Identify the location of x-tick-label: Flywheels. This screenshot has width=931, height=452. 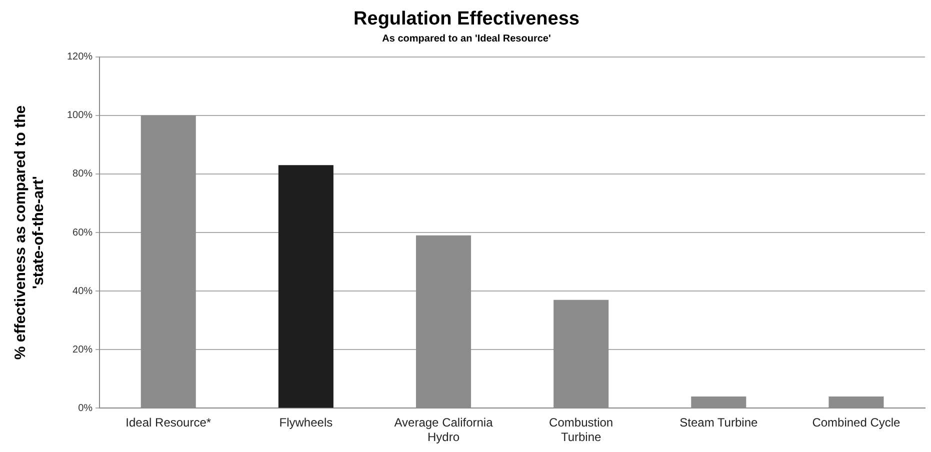
(306, 423).